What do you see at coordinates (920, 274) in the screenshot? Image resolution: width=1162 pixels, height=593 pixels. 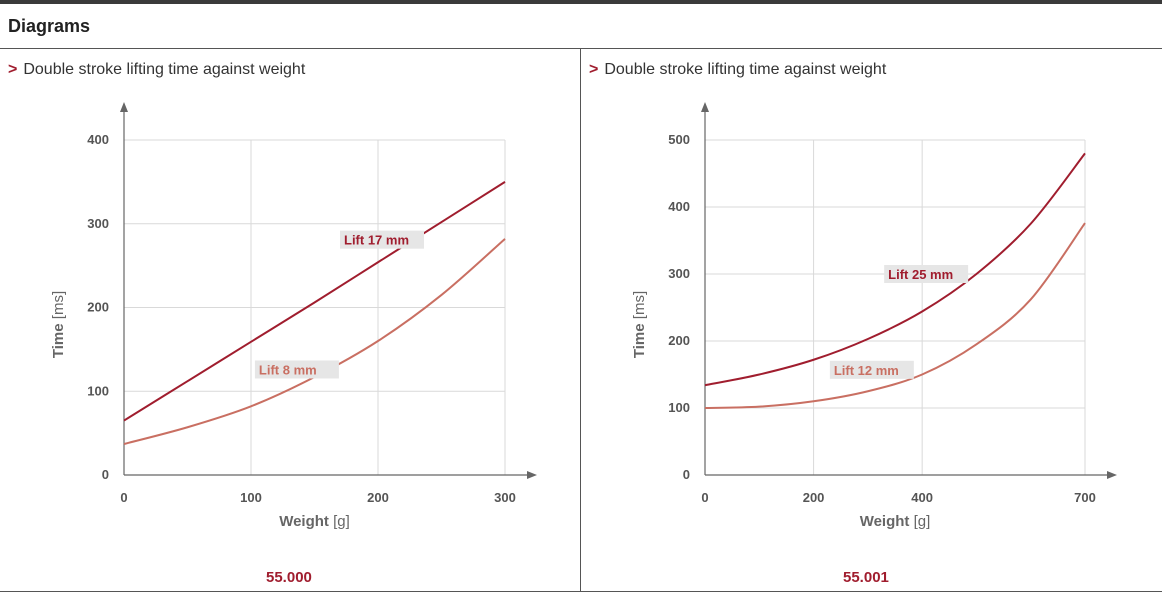 I see `series-label-text: Lift 25 mm` at bounding box center [920, 274].